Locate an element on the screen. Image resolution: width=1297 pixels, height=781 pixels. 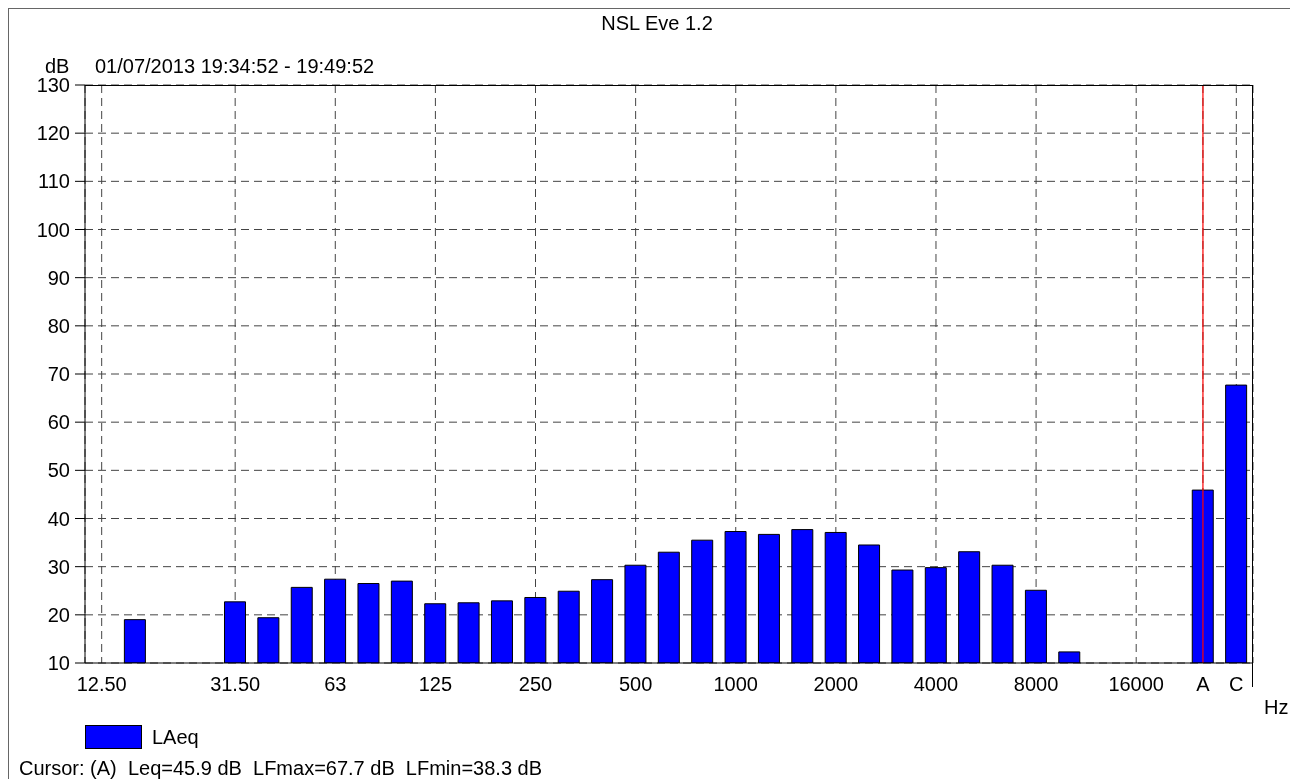
x-axis-title: Hz is located at coordinates (1276, 707).